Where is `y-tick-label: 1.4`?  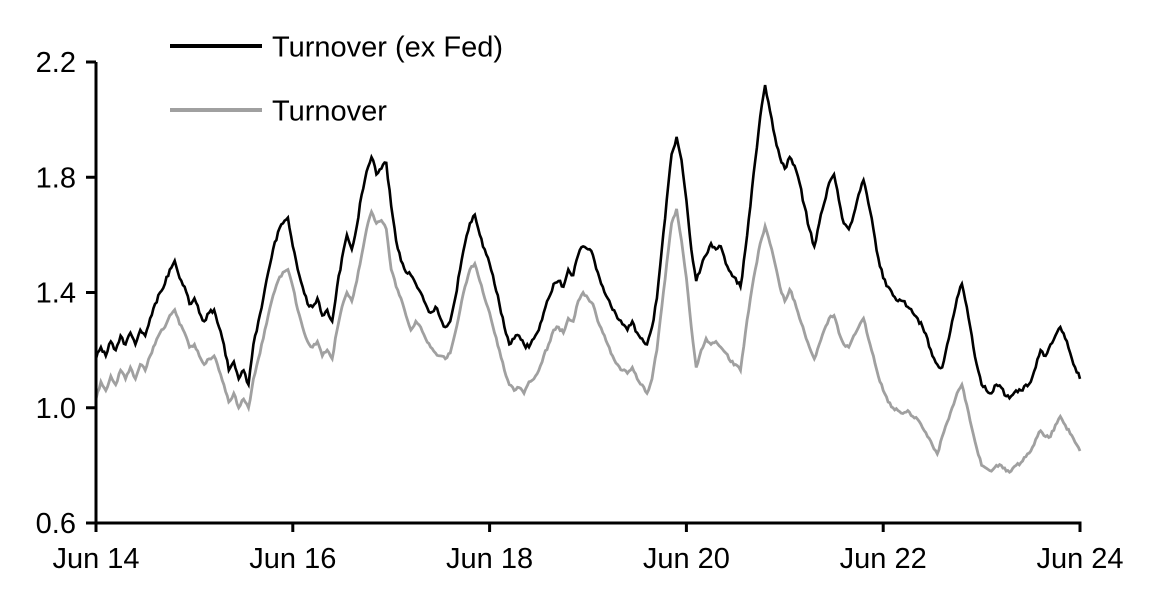 y-tick-label: 1.4 is located at coordinates (56, 294).